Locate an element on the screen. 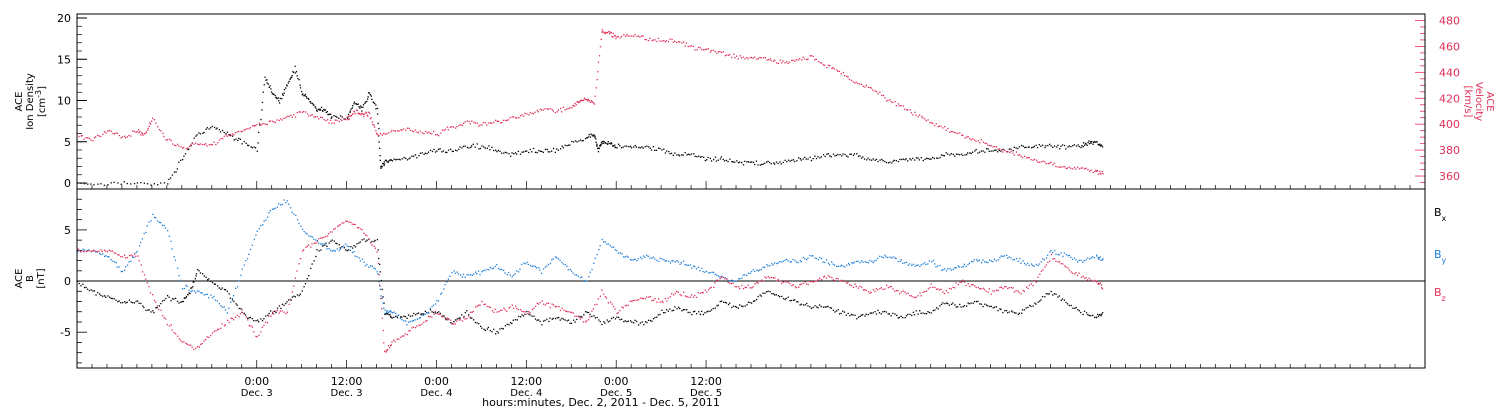 The width and height of the screenshot is (1500, 410). left-tick-label: 15 is located at coordinates (64, 59).